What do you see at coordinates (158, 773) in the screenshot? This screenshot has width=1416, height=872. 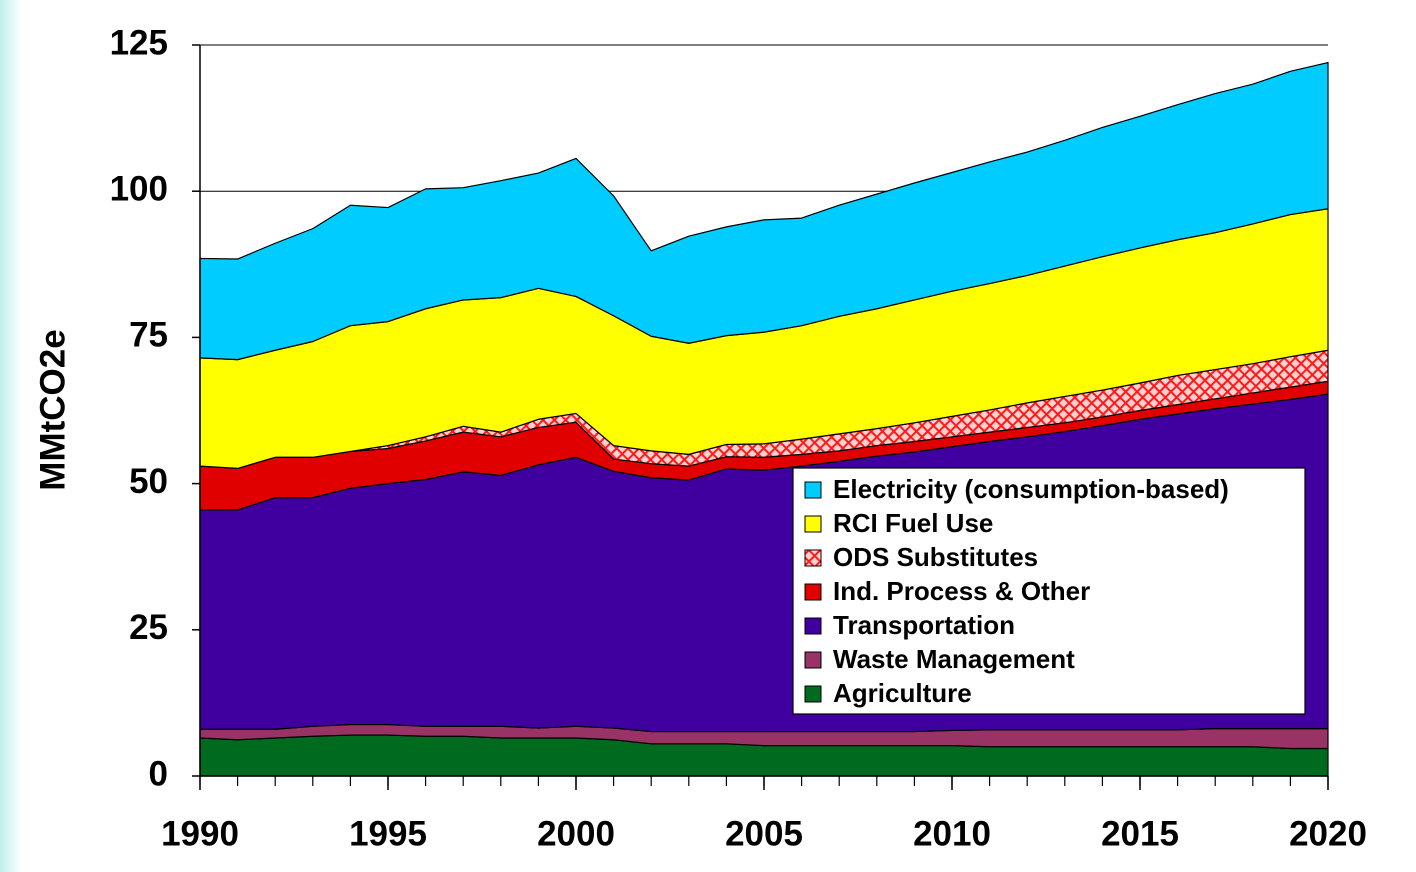 I see `y-tick-label: 0` at bounding box center [158, 773].